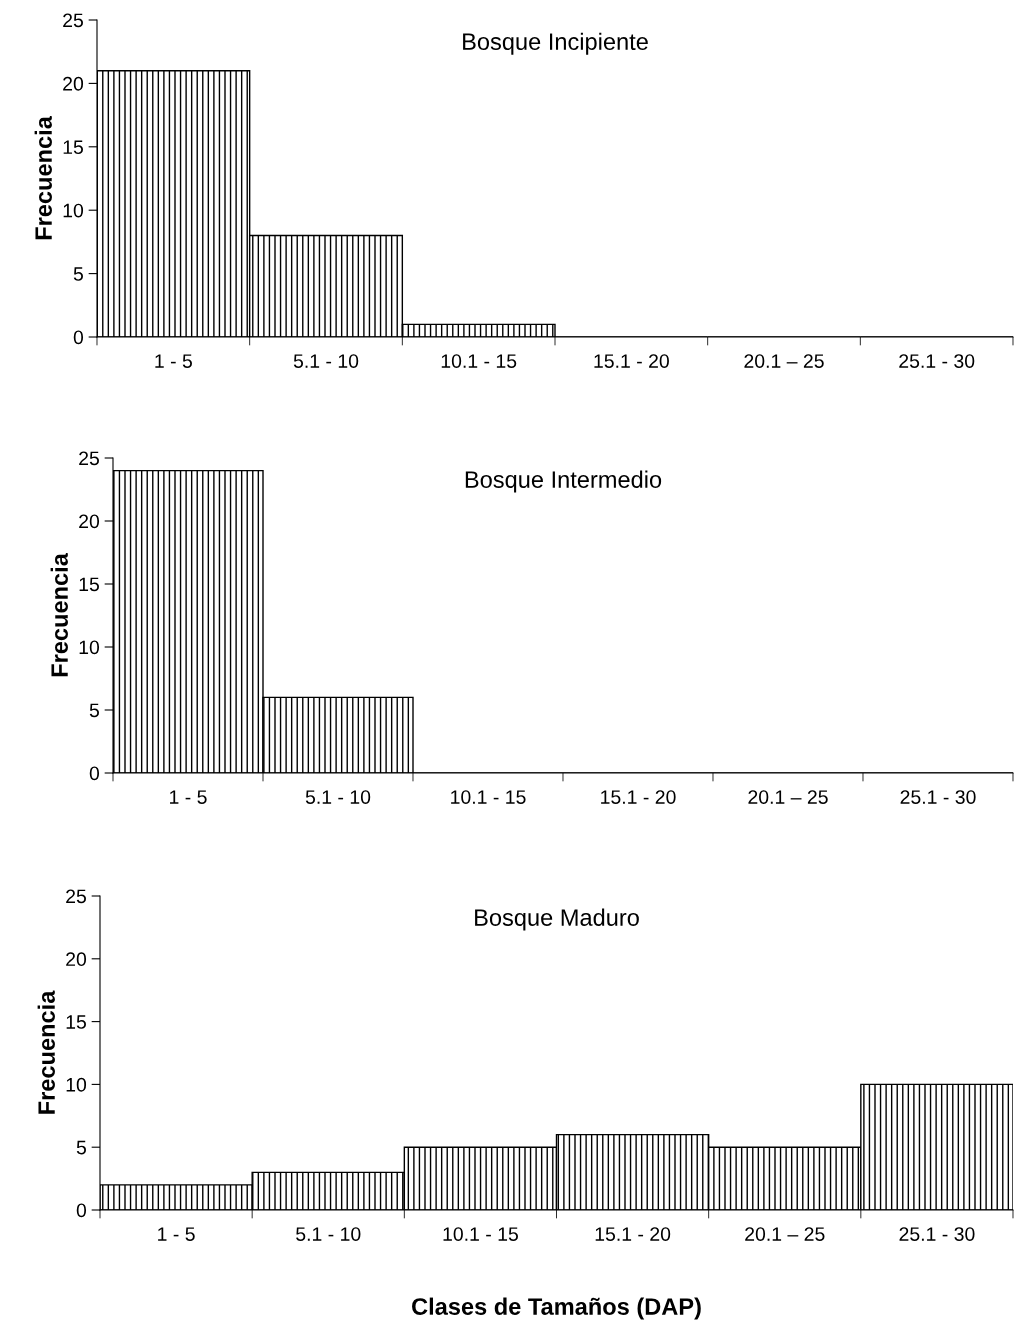 The height and width of the screenshot is (1321, 1014). Describe the element at coordinates (556, 1308) in the screenshot. I see `x-axis-title: Clases de Tamaños (DAP)` at that location.